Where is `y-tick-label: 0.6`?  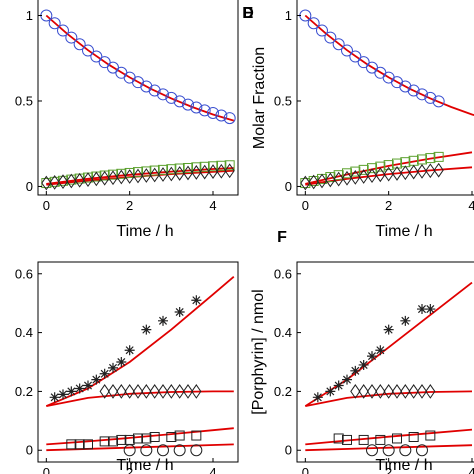 y-tick-label: 0.6 is located at coordinates (283, 273).